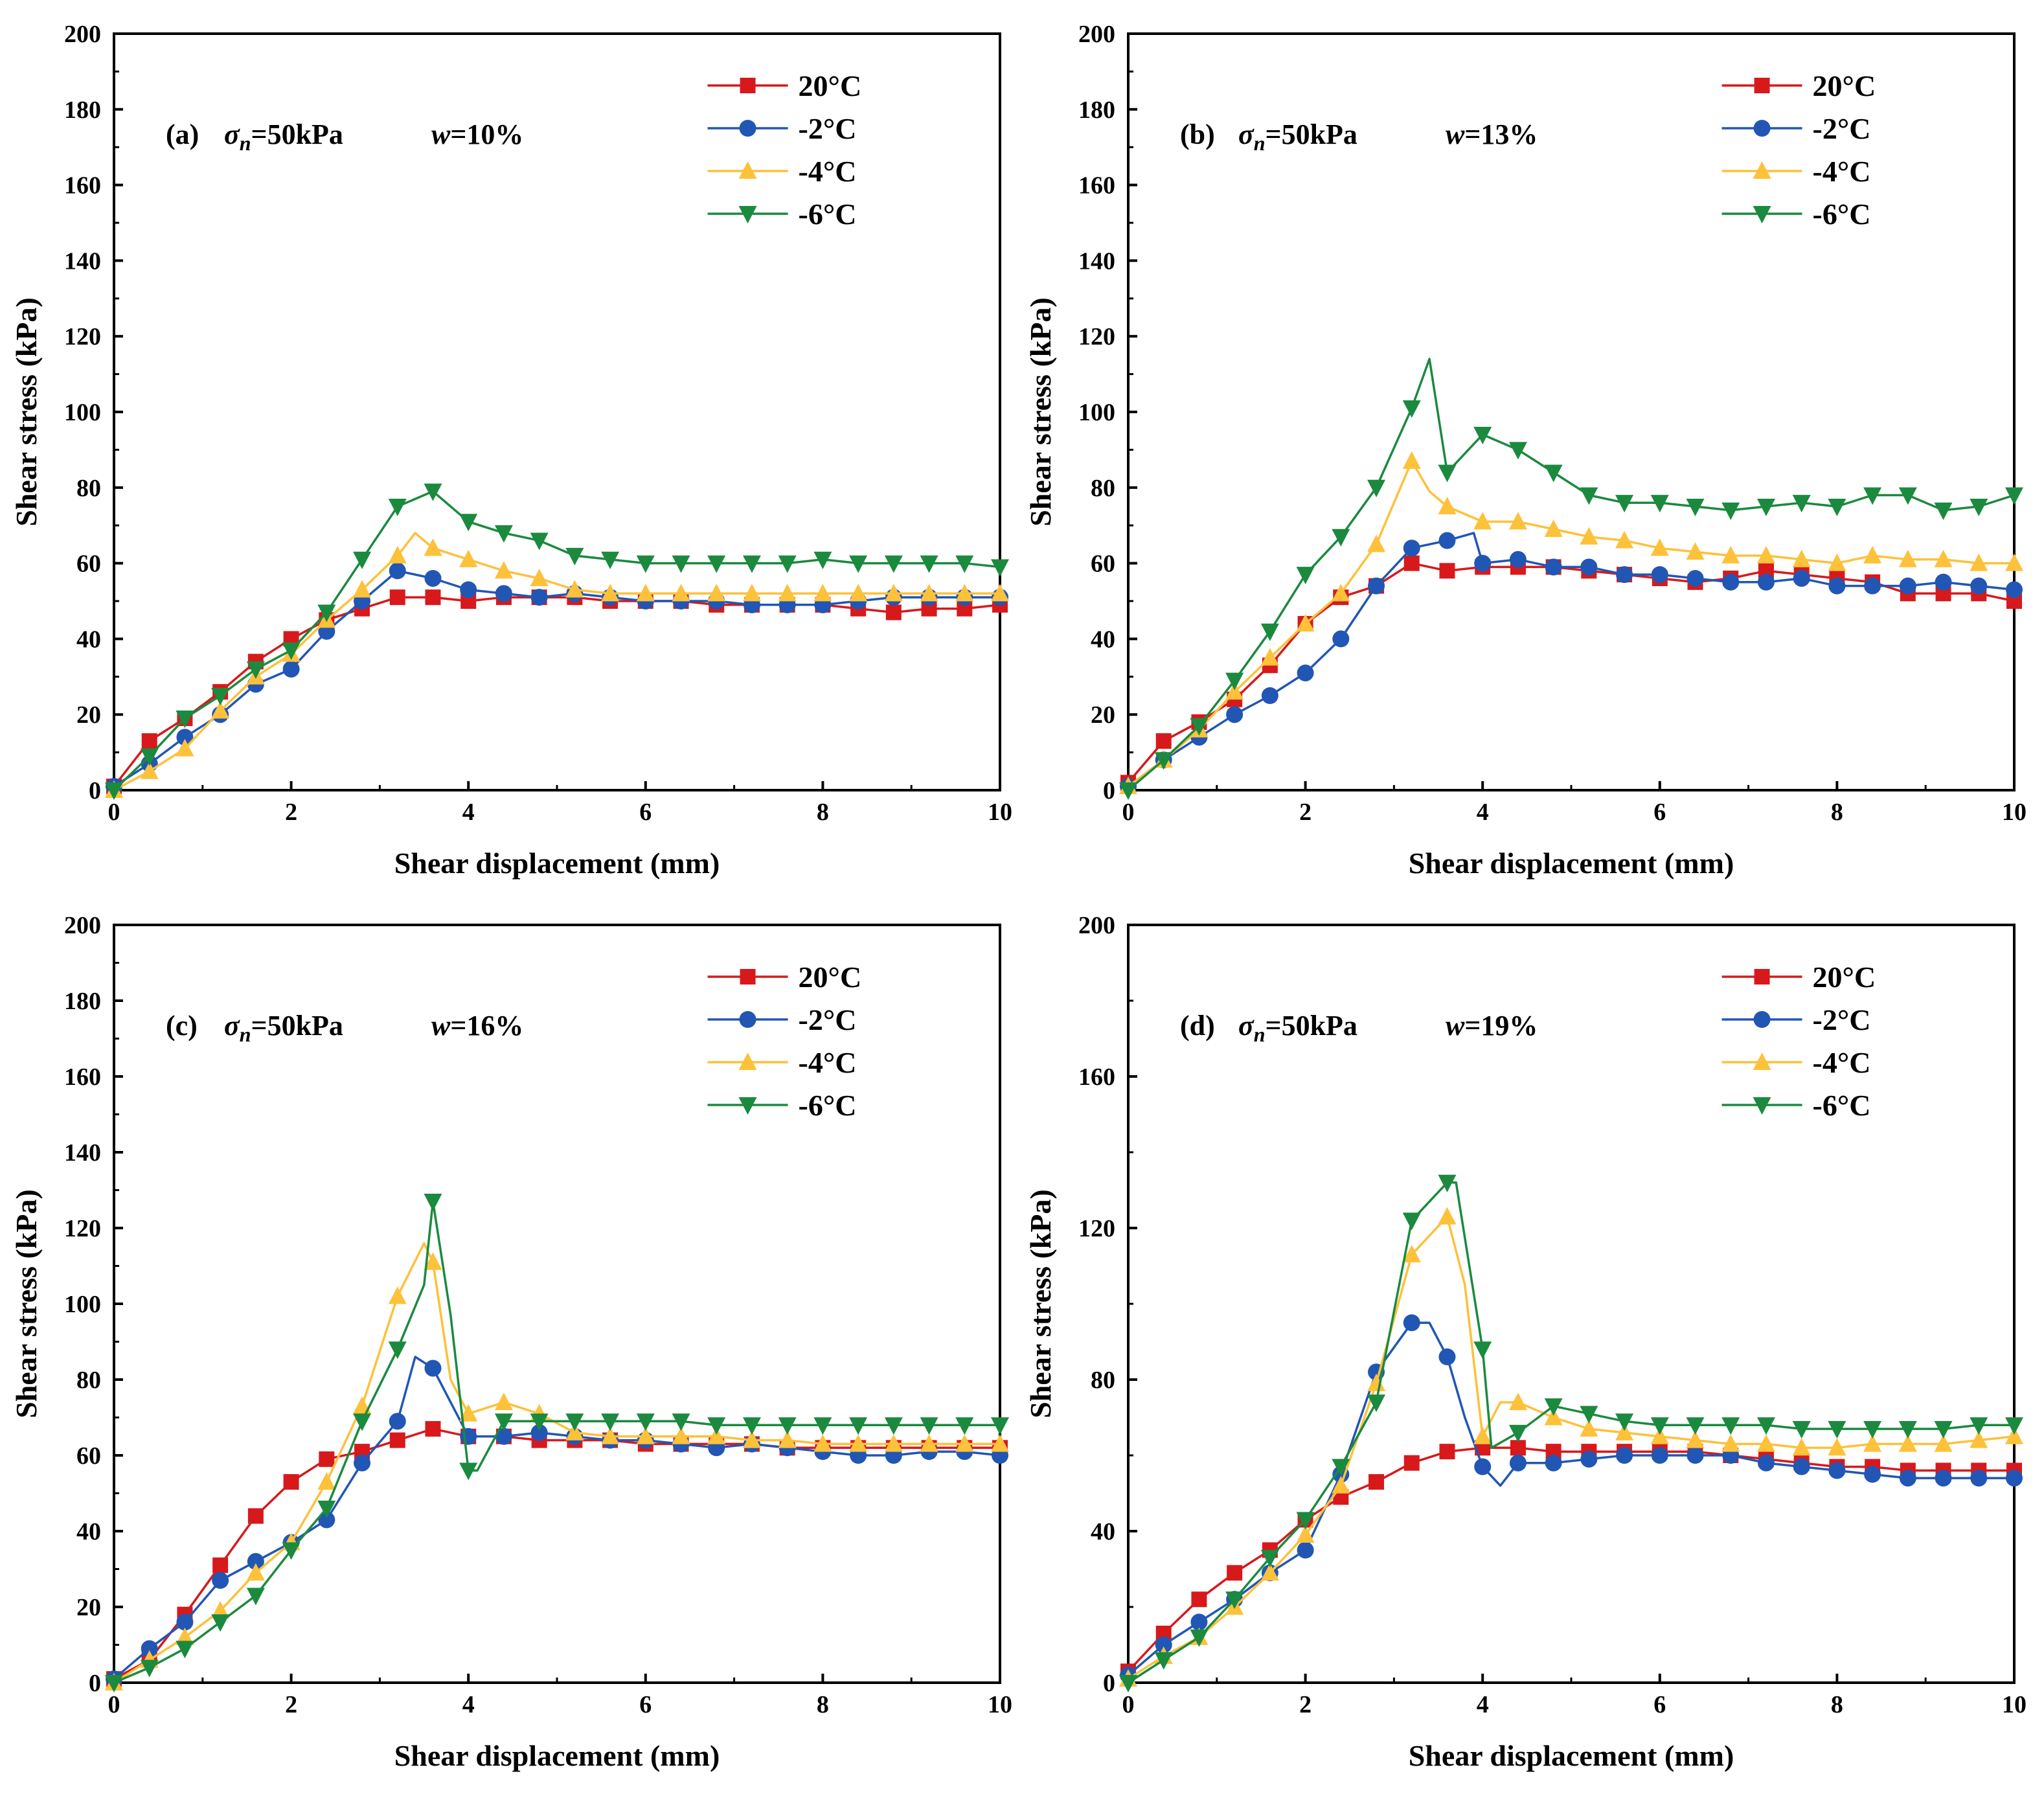 The image size is (2044, 1798). What do you see at coordinates (88, 1456) in the screenshot?
I see `y-tick-label: 60` at bounding box center [88, 1456].